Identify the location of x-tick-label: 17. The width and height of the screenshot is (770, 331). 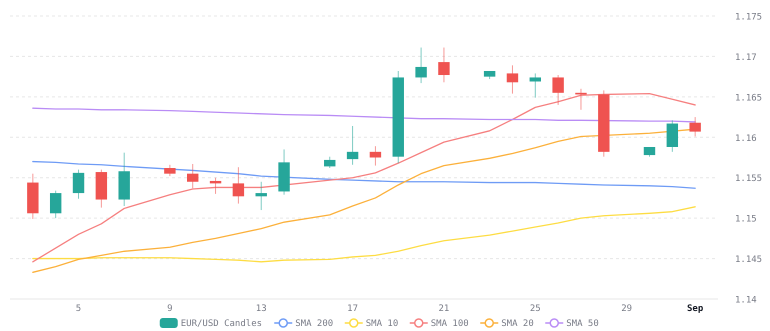
(352, 309).